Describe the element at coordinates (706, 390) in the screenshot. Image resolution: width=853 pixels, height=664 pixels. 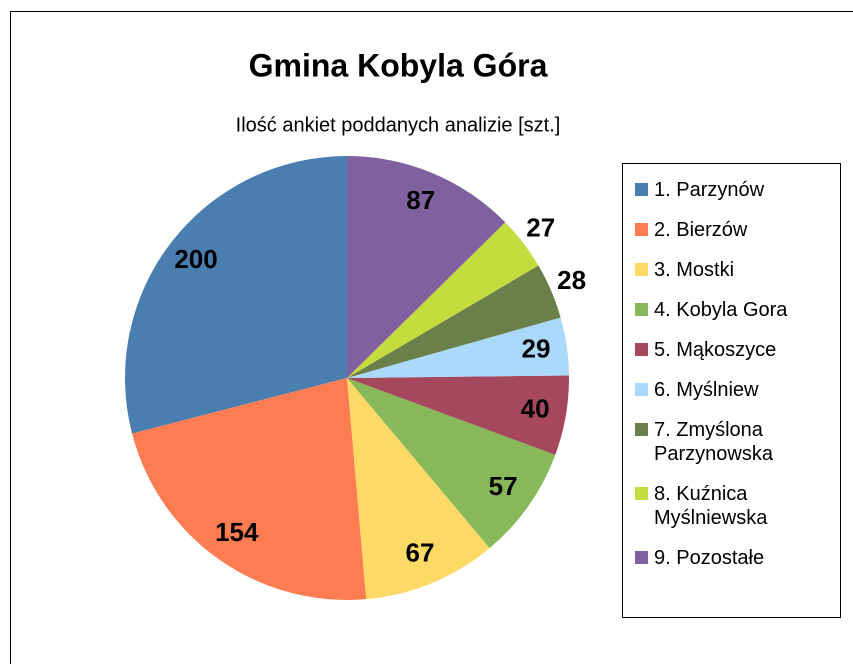
I see `legend-label: 6. Myślniew` at that location.